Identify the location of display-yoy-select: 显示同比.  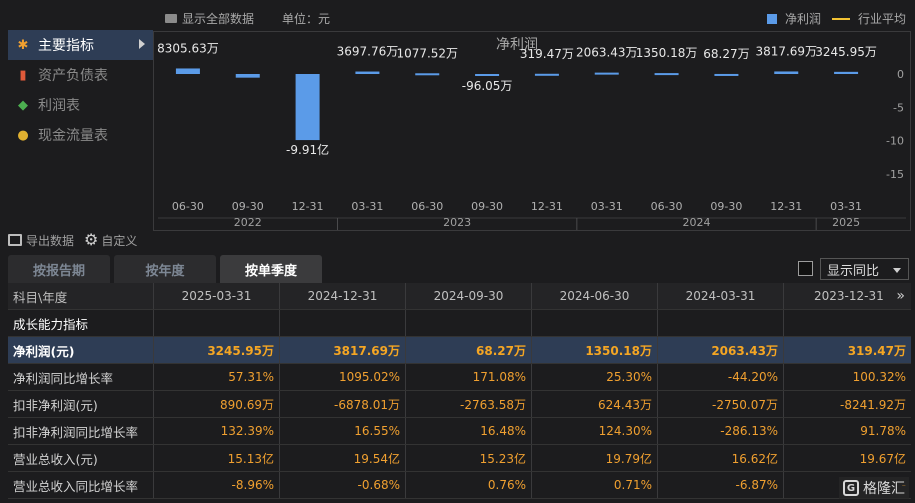
(864, 269).